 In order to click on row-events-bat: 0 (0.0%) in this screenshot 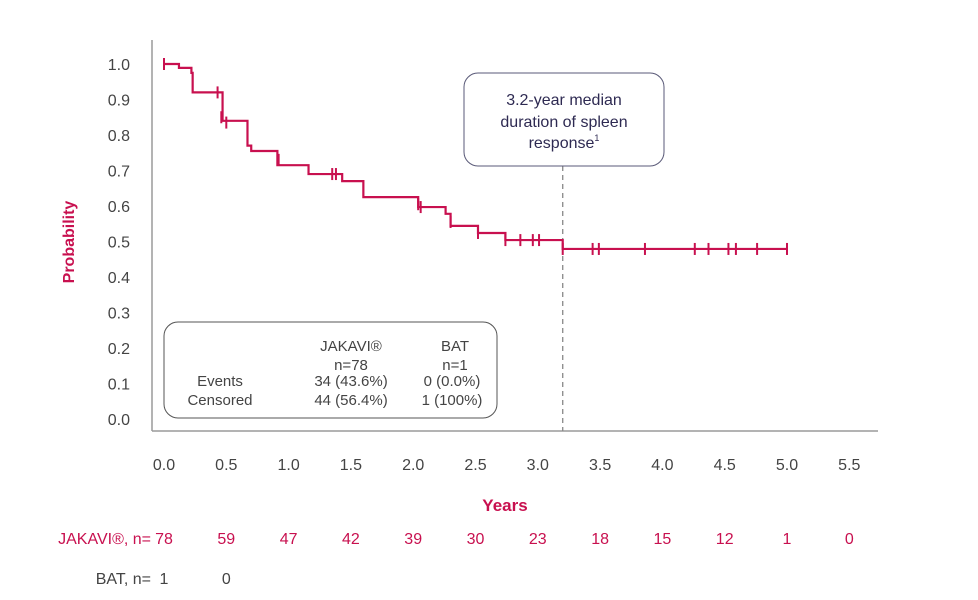, I will do `click(452, 381)`.